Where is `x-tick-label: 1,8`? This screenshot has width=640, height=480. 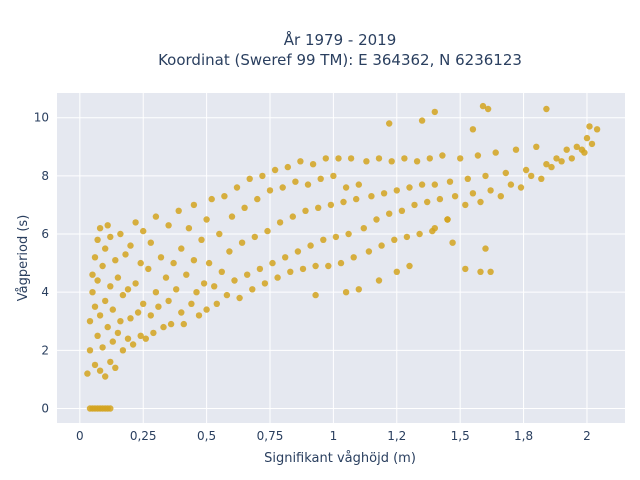 x-tick-label: 1,8 is located at coordinates (523, 436).